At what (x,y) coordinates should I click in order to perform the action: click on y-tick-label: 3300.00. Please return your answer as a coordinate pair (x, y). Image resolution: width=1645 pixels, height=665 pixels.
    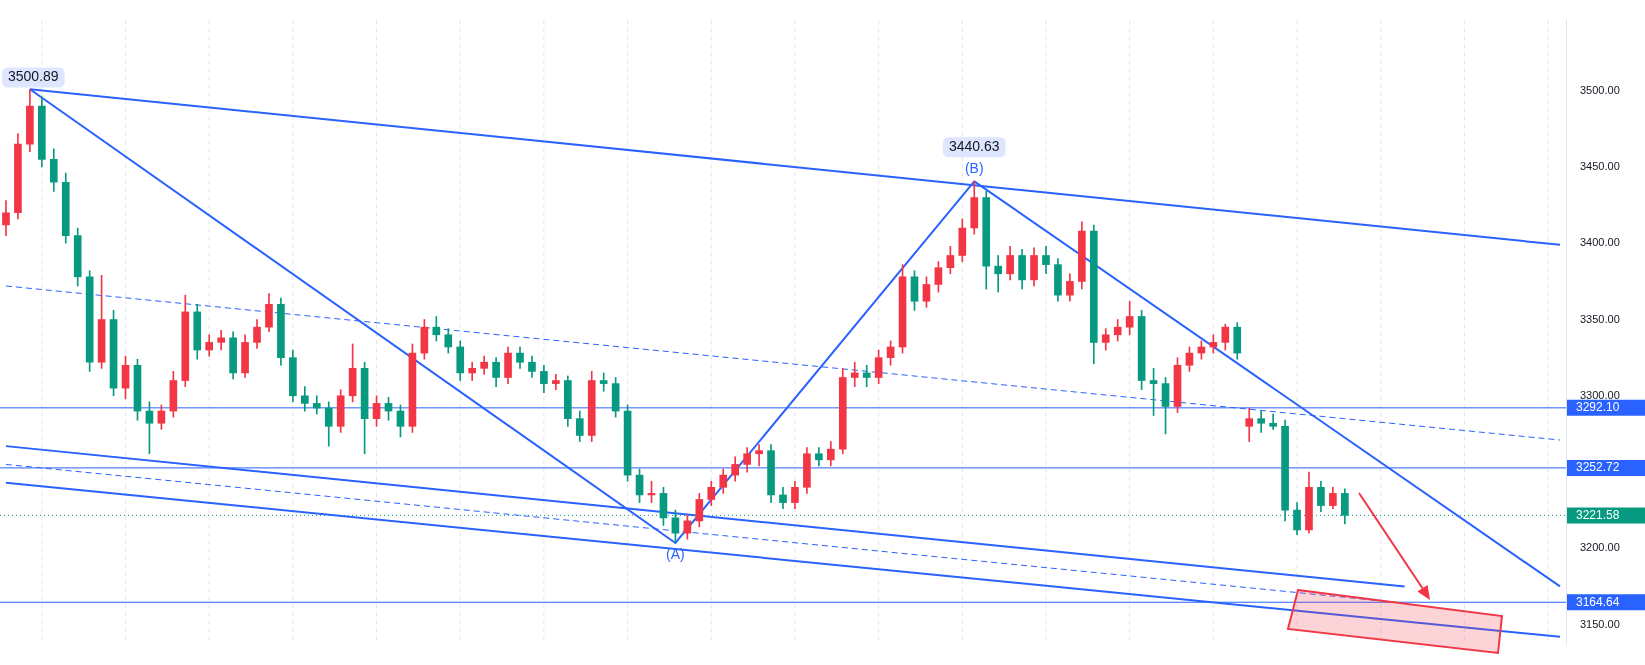
    Looking at the image, I should click on (1600, 394).